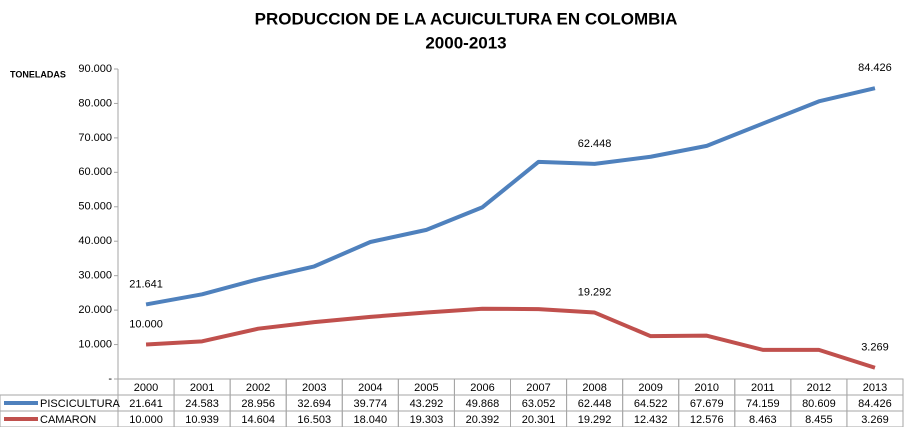  What do you see at coordinates (483, 404) in the screenshot?
I see `table-value: 49.868` at bounding box center [483, 404].